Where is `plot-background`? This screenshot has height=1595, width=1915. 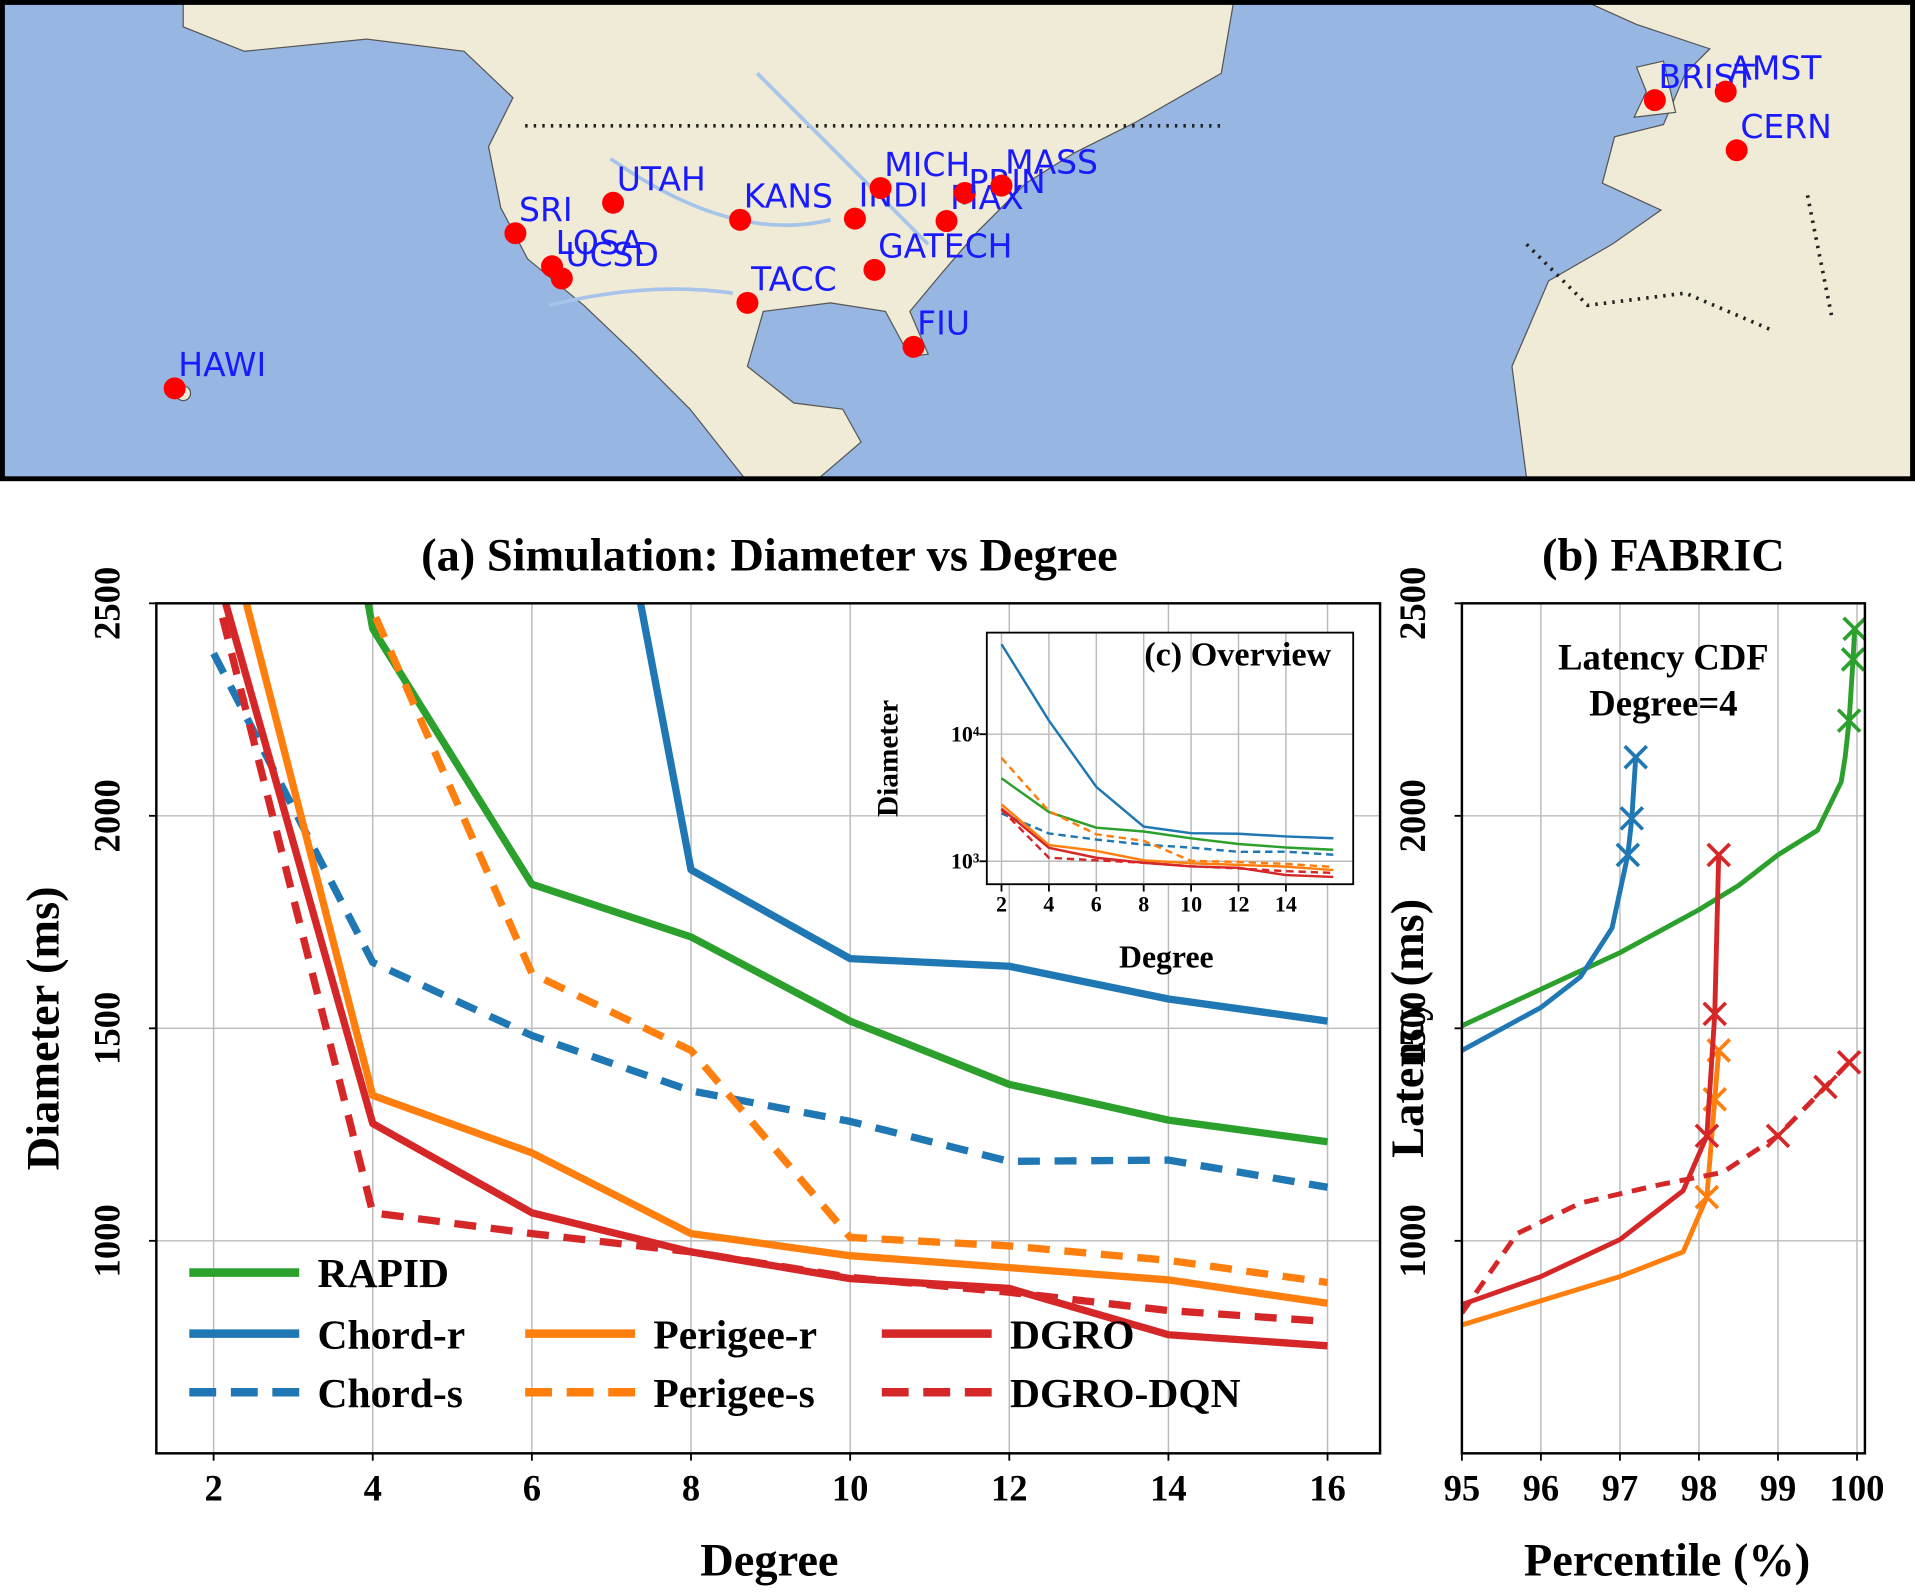 plot-background is located at coordinates (1170, 758).